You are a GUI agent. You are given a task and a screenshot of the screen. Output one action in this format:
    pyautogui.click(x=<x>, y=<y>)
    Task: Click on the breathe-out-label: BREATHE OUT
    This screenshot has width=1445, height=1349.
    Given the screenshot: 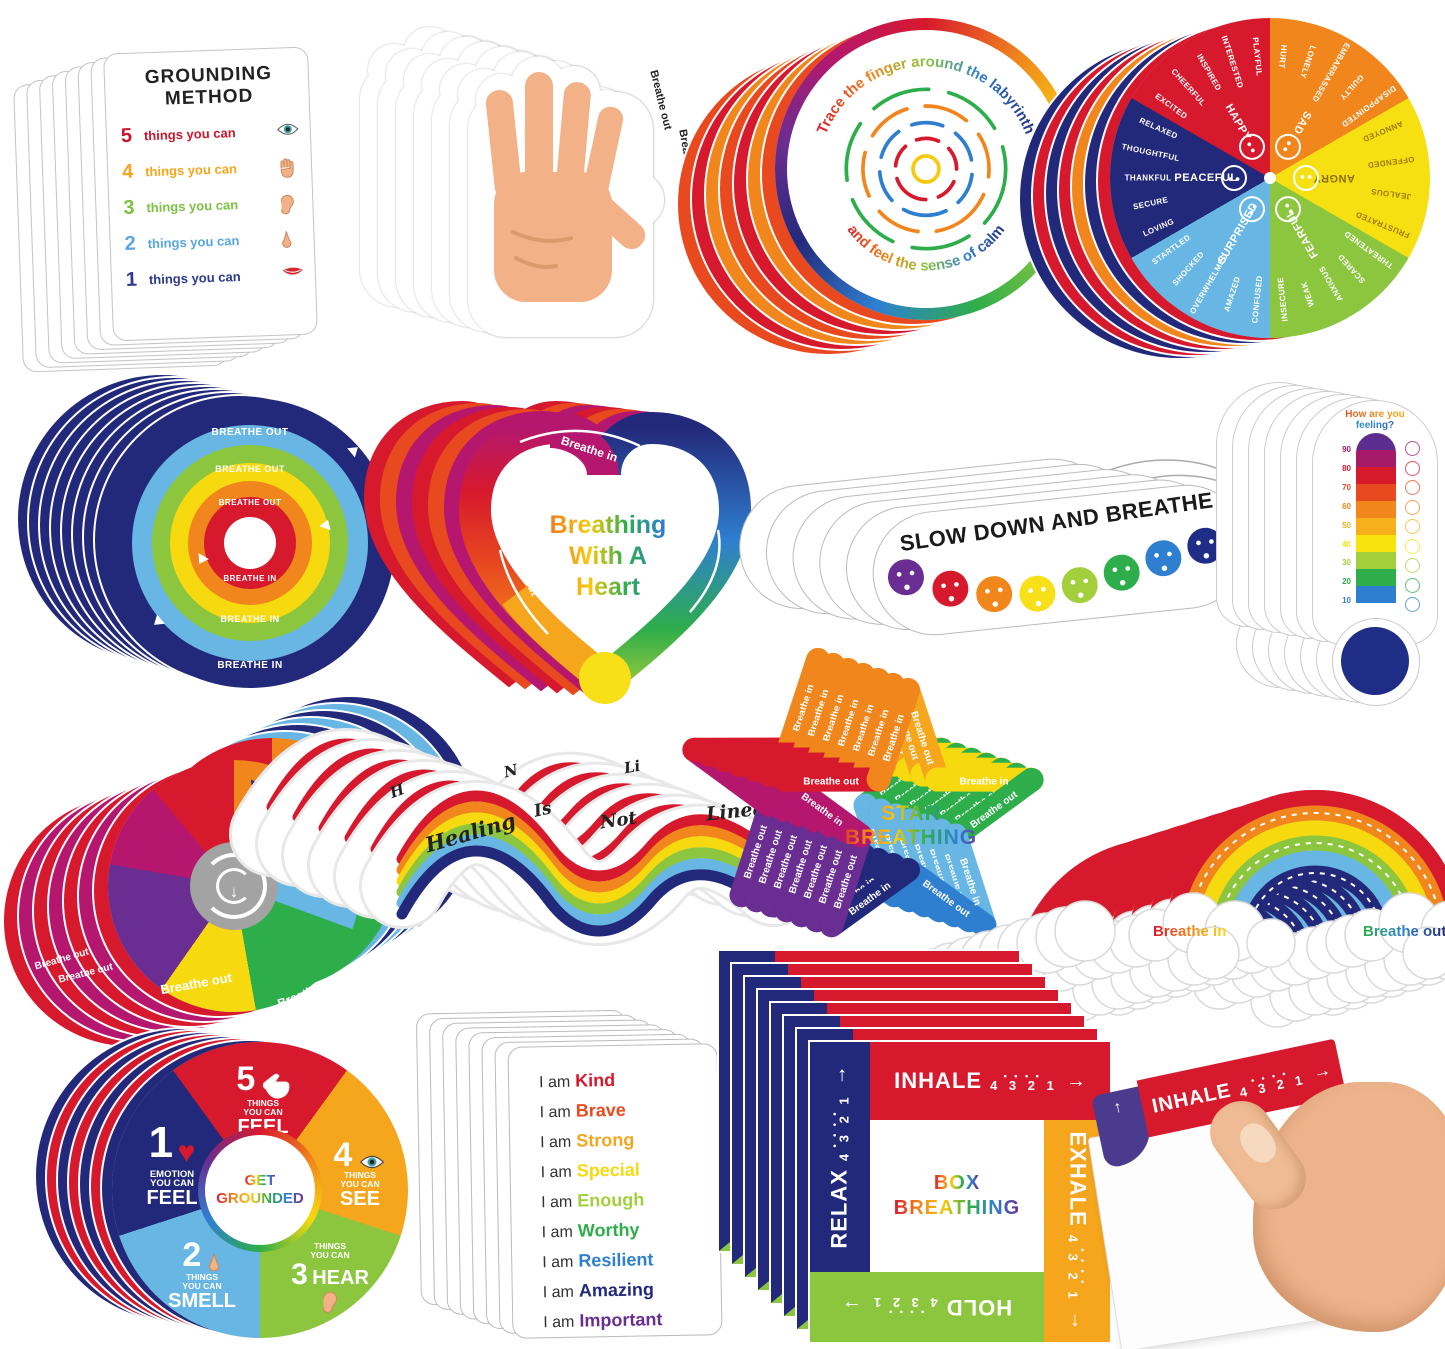 What is the action you would take?
    pyautogui.click(x=250, y=502)
    